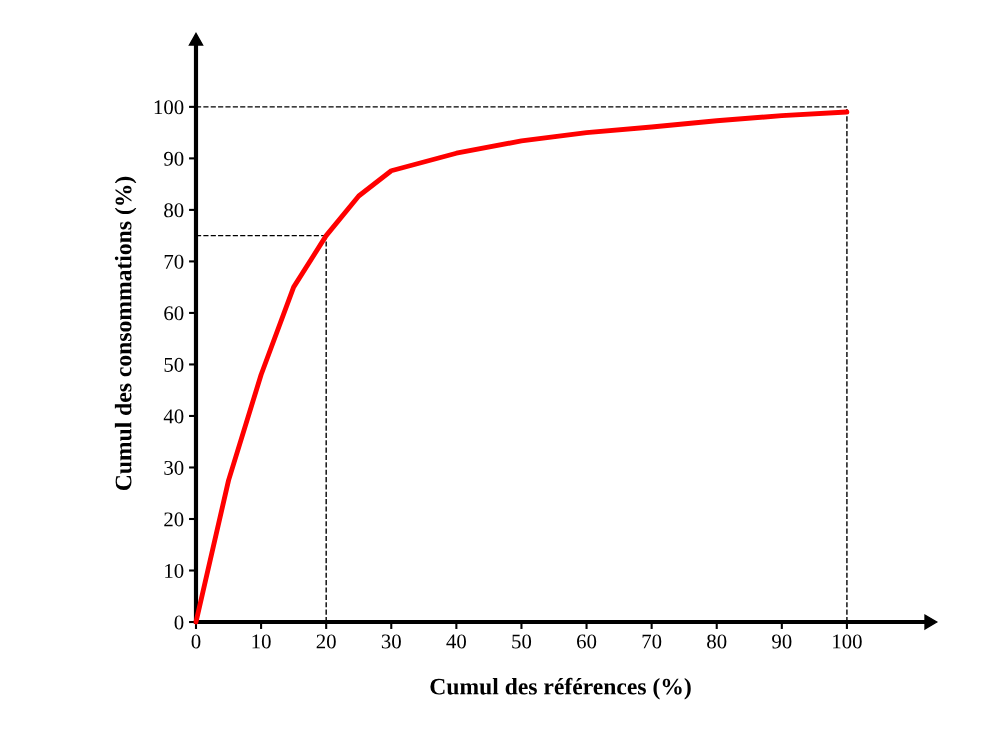 This screenshot has width=1001, height=747. I want to click on y-tick-label: 70, so click(174, 261).